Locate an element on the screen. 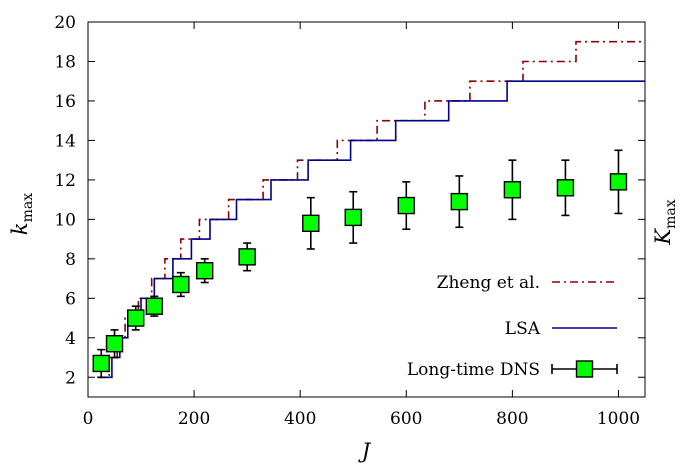 This screenshot has width=681, height=466. x-tick-label: 400 is located at coordinates (300, 419).